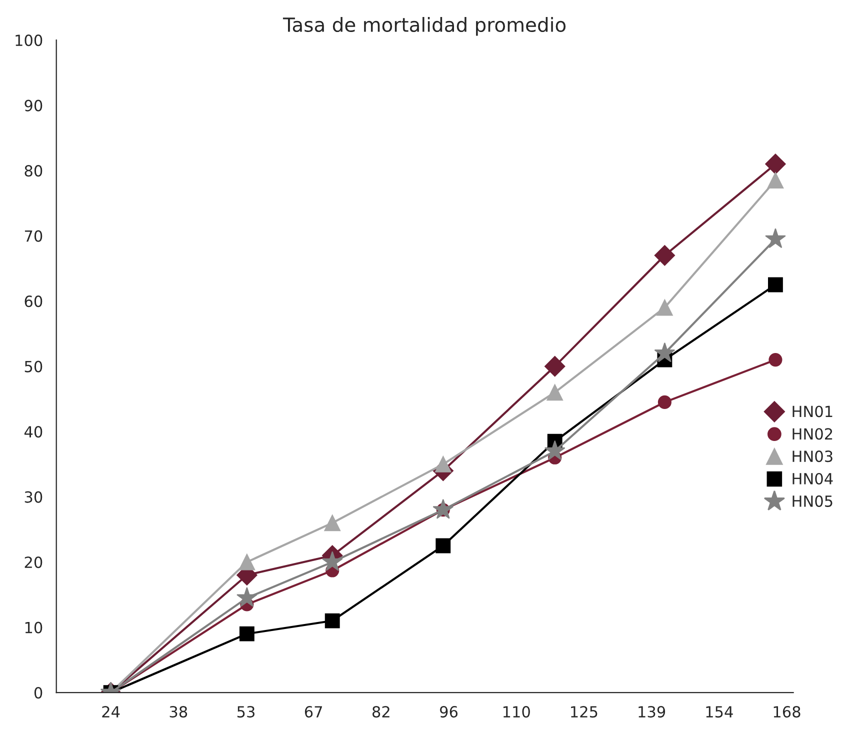  I want to click on x-tick-label: 110, so click(516, 712).